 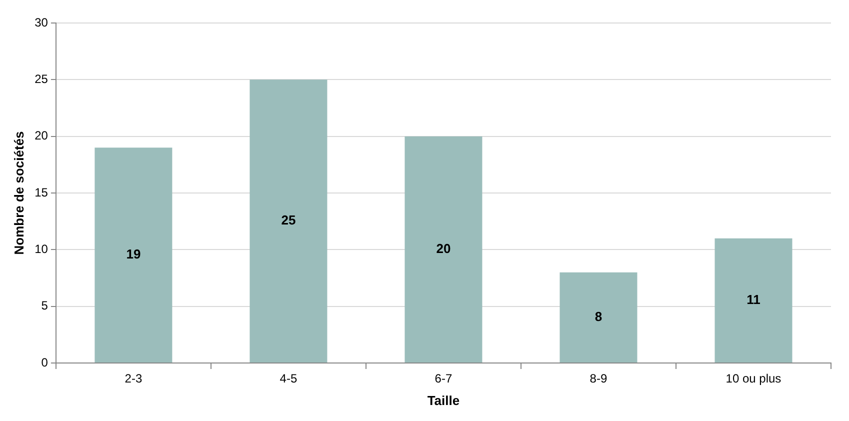 I want to click on x-tick-label: 10 ou plus, so click(x=754, y=379).